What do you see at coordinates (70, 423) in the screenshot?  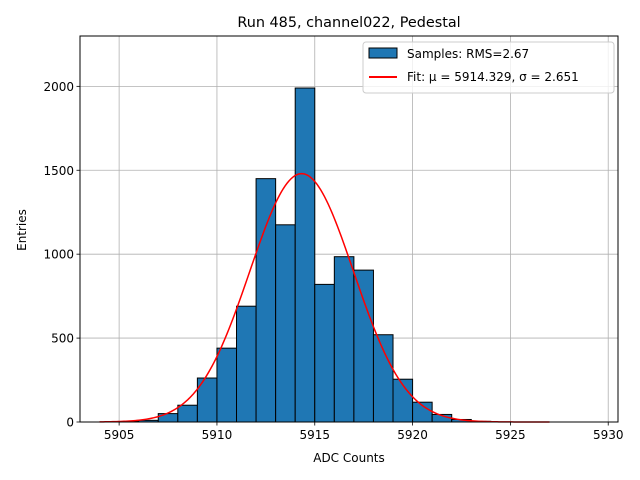 I see `y-tick-label: 0` at bounding box center [70, 423].